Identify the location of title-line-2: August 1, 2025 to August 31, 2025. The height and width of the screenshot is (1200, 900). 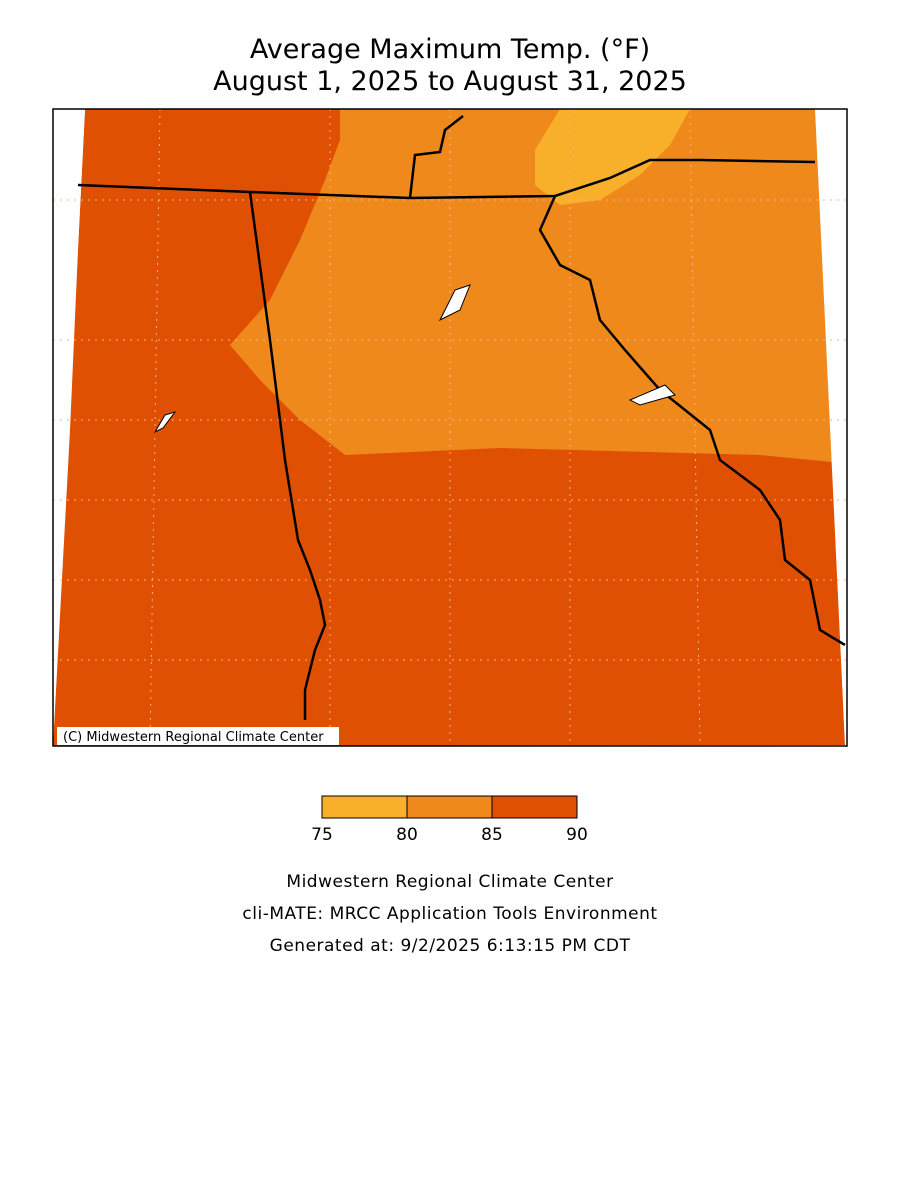
(450, 81).